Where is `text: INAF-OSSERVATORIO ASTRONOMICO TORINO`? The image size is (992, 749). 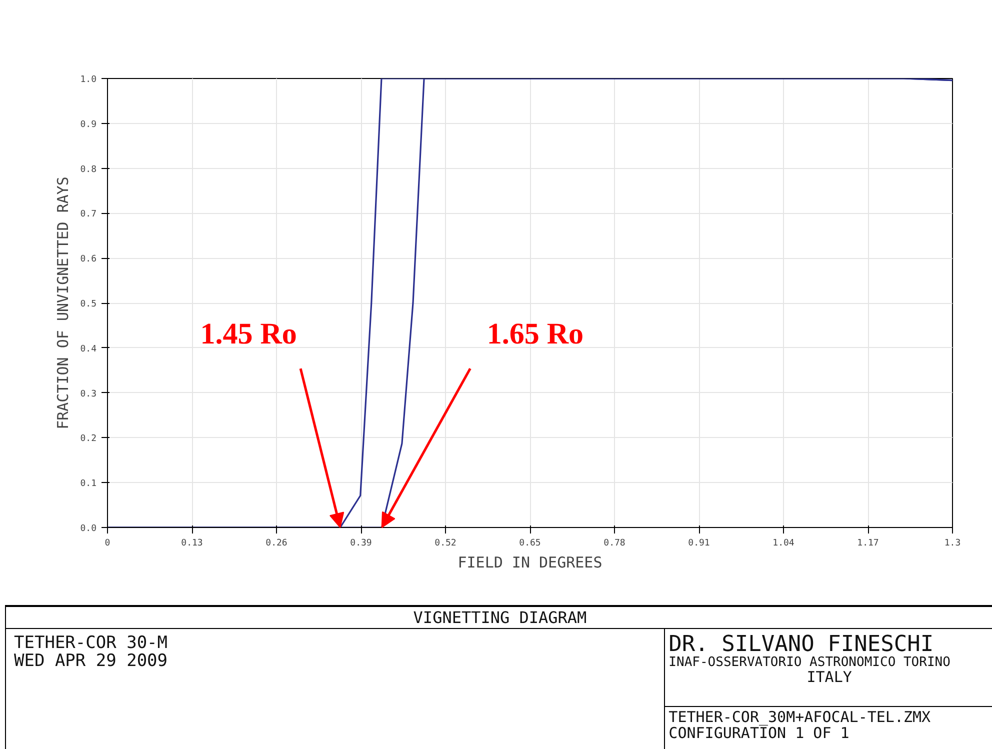 text: INAF-OSSERVATORIO ASTRONOMICO TORINO is located at coordinates (810, 662).